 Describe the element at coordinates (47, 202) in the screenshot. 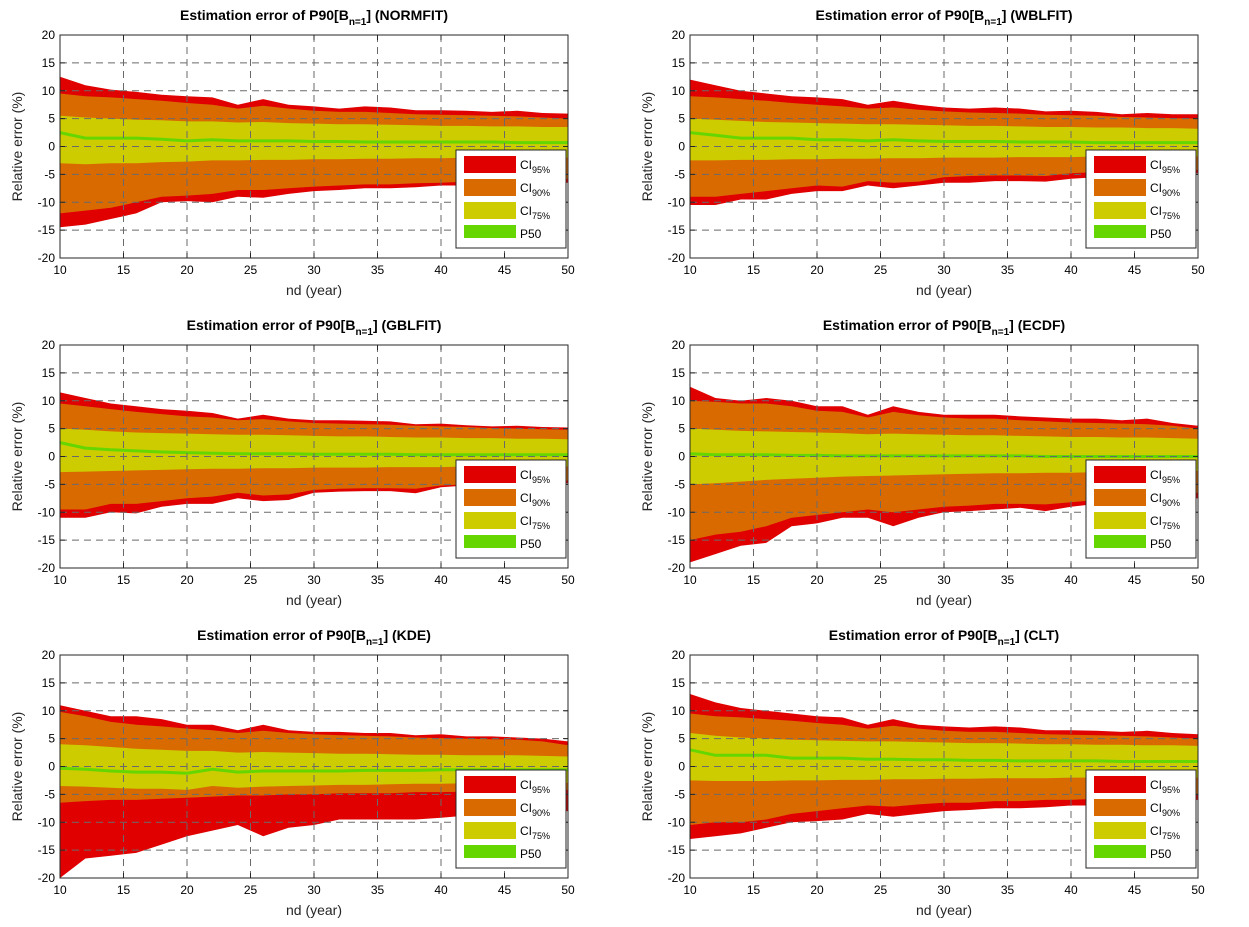

I see `y-tick-label: -10` at that location.